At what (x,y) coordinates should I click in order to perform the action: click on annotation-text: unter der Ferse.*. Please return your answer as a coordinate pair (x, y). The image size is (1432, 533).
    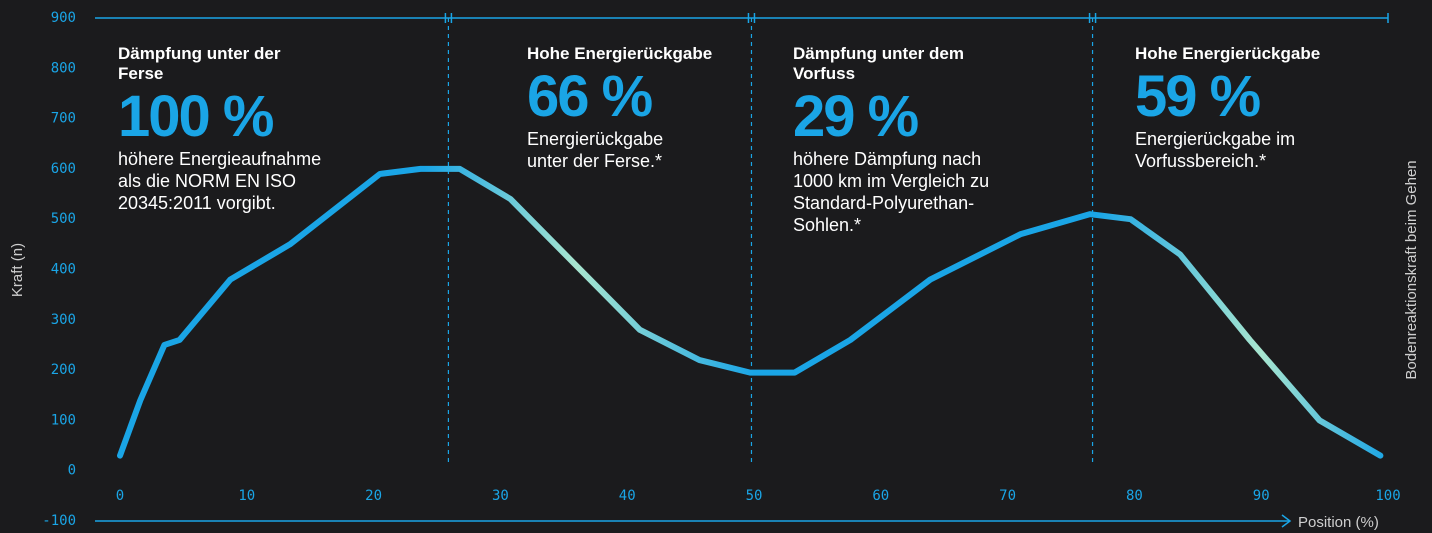
    Looking at the image, I should click on (595, 161).